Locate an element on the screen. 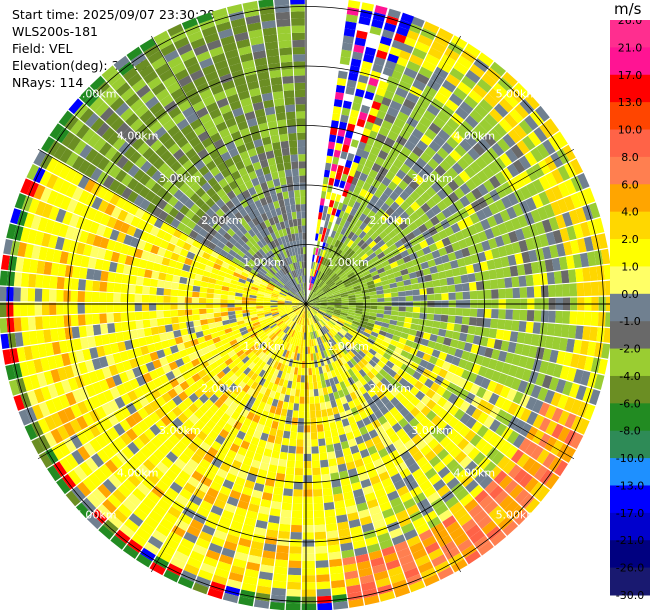  field-name: Field: VEL is located at coordinates (42, 48).